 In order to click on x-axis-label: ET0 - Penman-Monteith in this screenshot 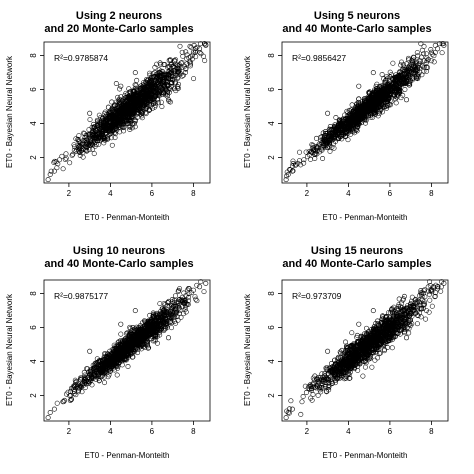, I will do `click(365, 455)`.